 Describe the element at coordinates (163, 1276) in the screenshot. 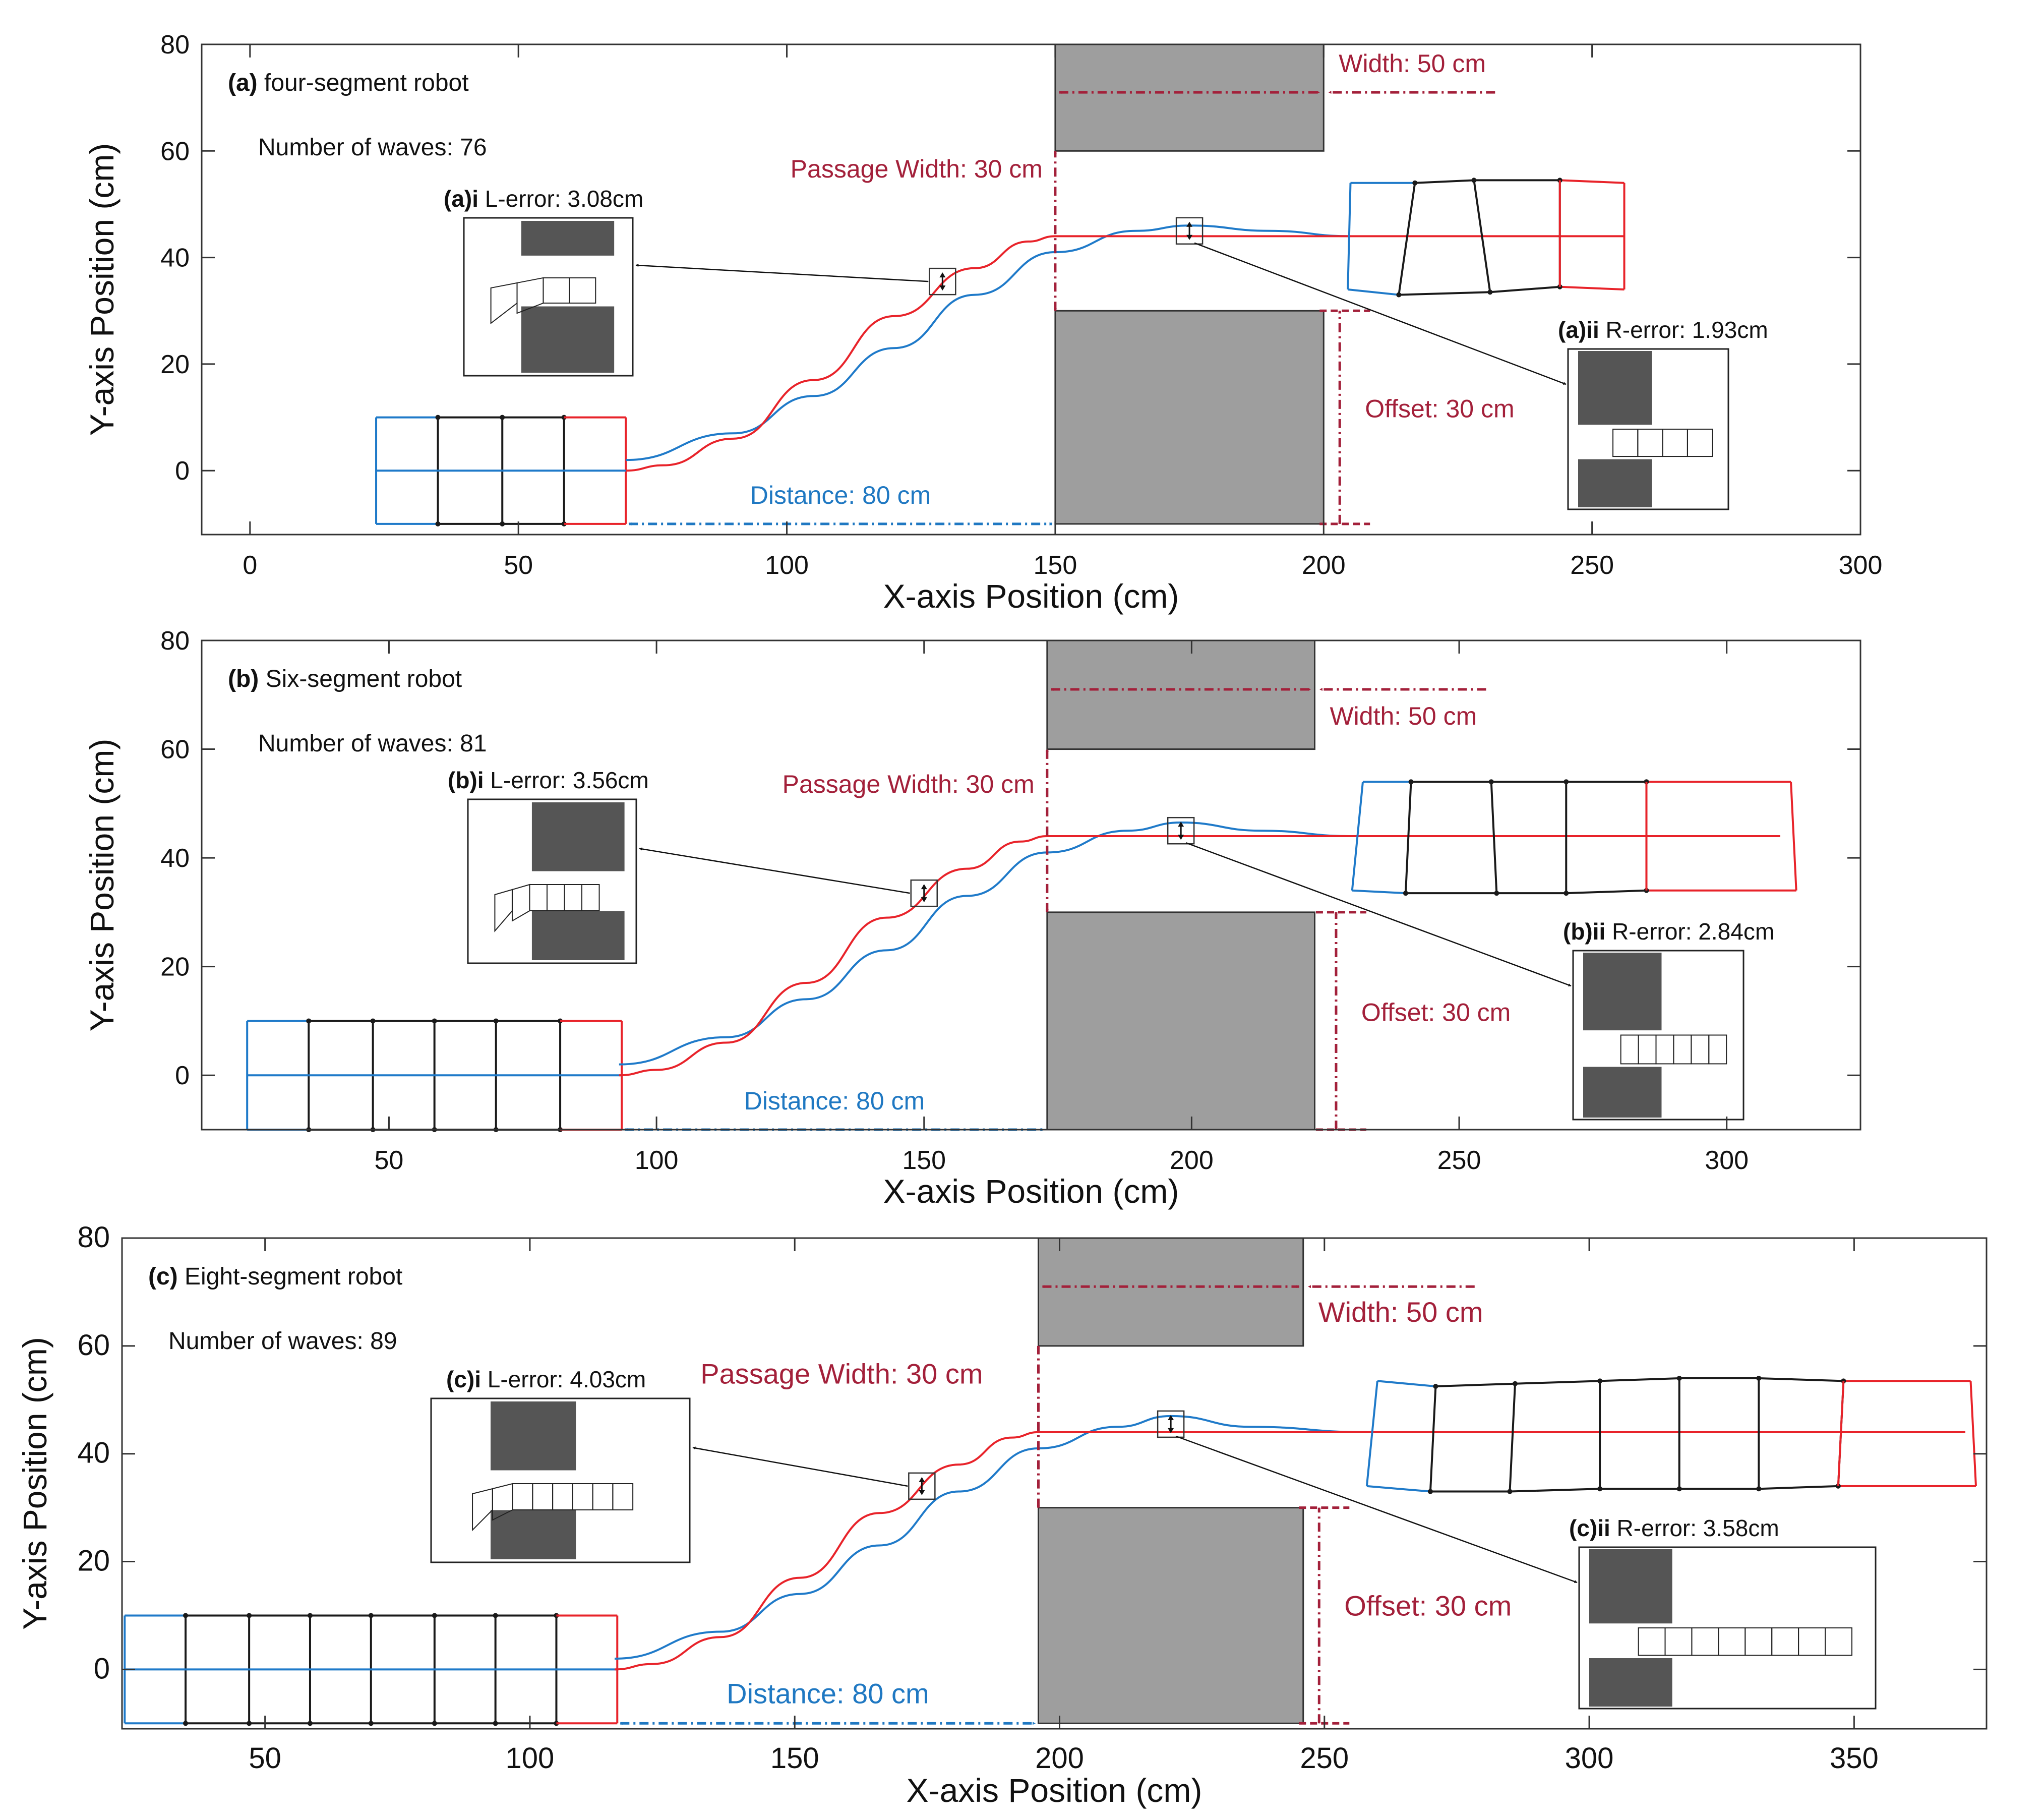

I see `panel-label: (c)` at that location.